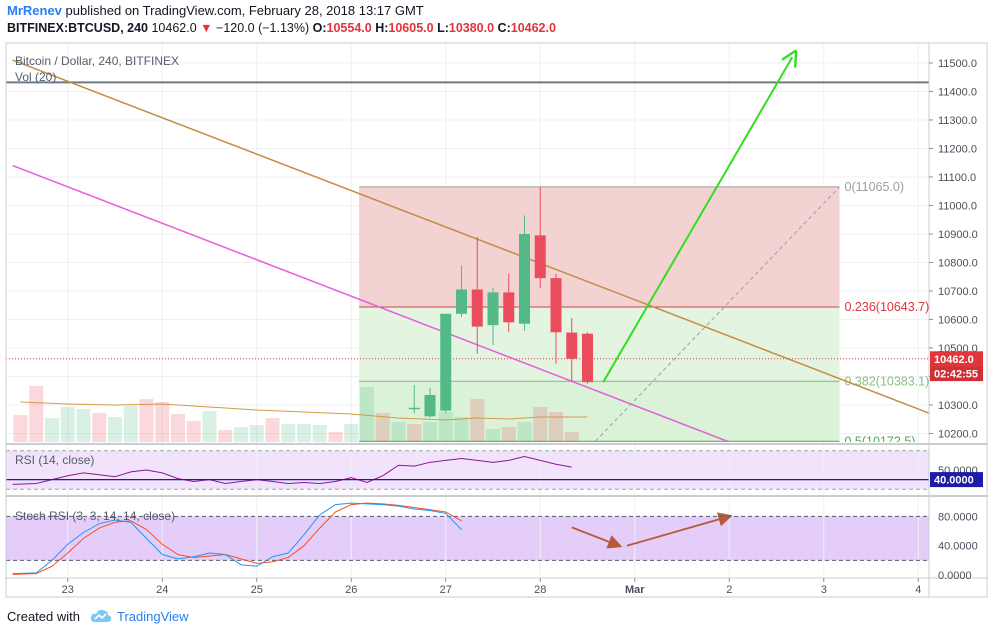 This screenshot has height=634, width=988. I want to click on time-tick-label: 25, so click(257, 590).